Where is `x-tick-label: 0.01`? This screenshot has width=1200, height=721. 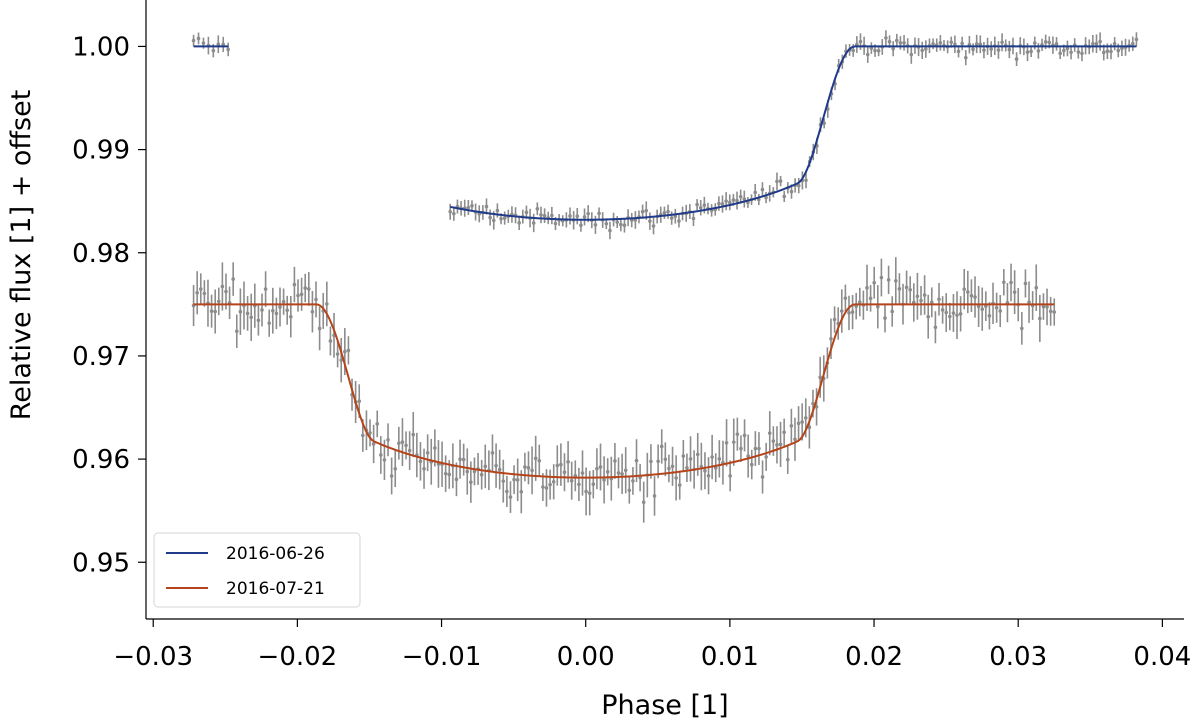
x-tick-label: 0.01 is located at coordinates (730, 657).